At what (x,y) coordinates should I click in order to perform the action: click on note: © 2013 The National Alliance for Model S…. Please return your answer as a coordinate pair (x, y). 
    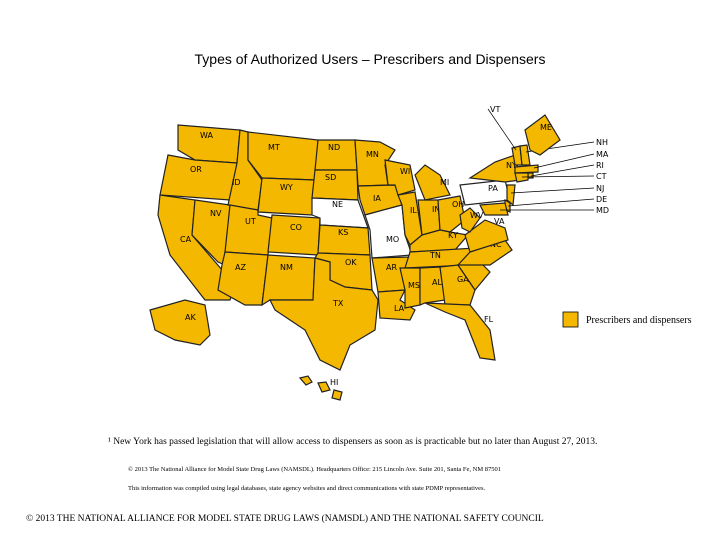
    Looking at the image, I should click on (314, 469).